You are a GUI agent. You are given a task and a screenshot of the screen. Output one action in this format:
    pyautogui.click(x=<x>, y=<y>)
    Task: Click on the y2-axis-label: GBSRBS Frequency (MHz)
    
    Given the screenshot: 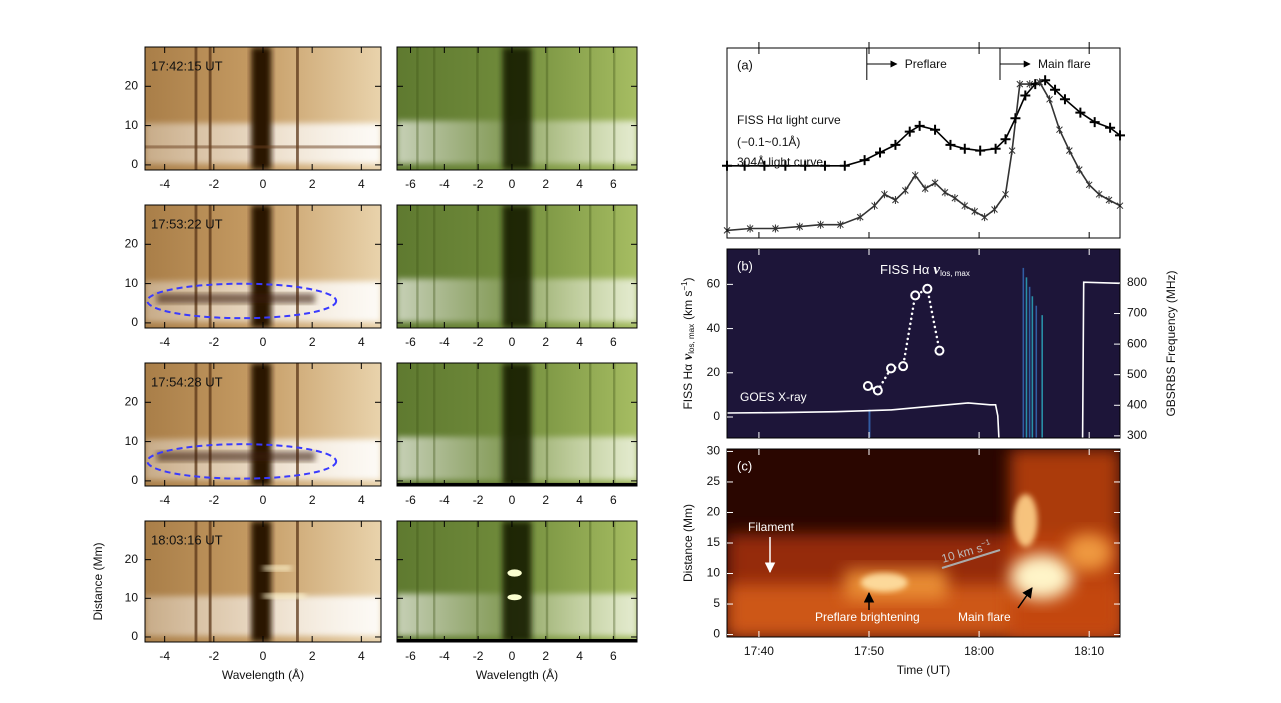 What is the action you would take?
    pyautogui.click(x=1171, y=343)
    